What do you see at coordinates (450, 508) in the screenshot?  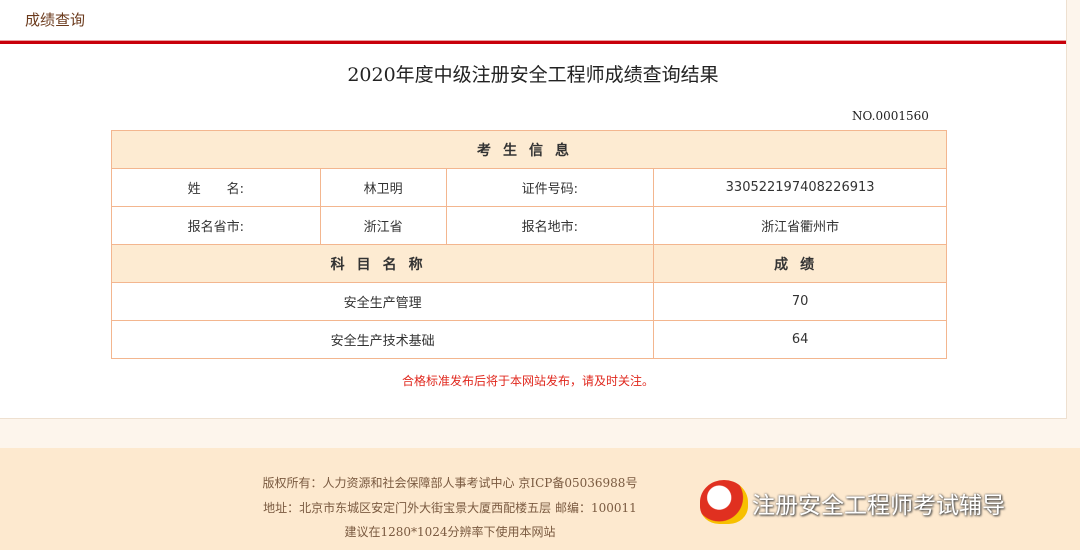 I see `footer-address: 地址：北京市东城区安定门外大街宝景大厦西配楼五层 邮编：100011` at bounding box center [450, 508].